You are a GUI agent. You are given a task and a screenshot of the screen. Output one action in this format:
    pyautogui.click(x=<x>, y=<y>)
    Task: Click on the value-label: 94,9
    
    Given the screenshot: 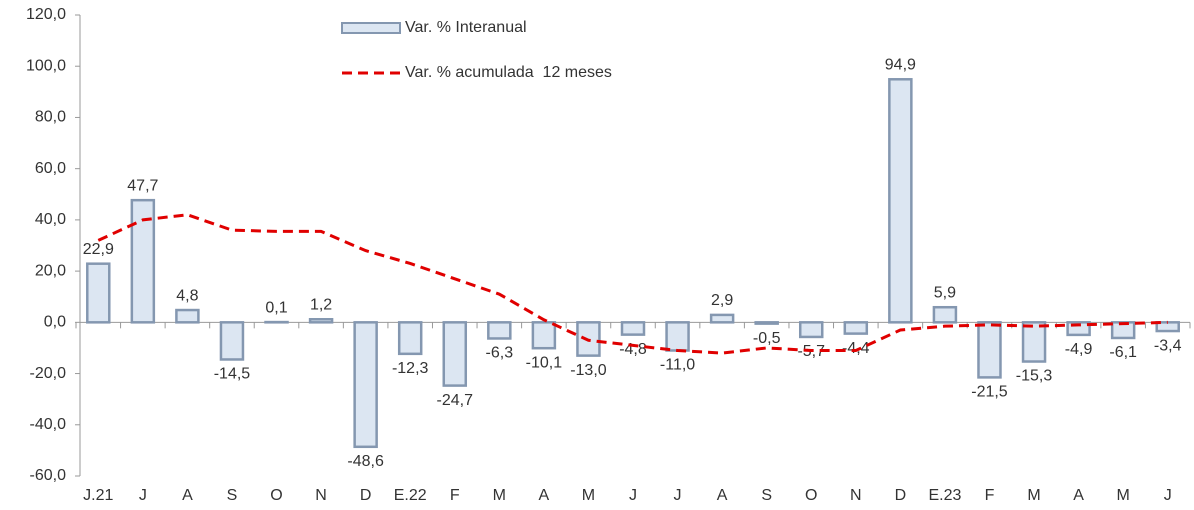 What is the action you would take?
    pyautogui.click(x=900, y=65)
    